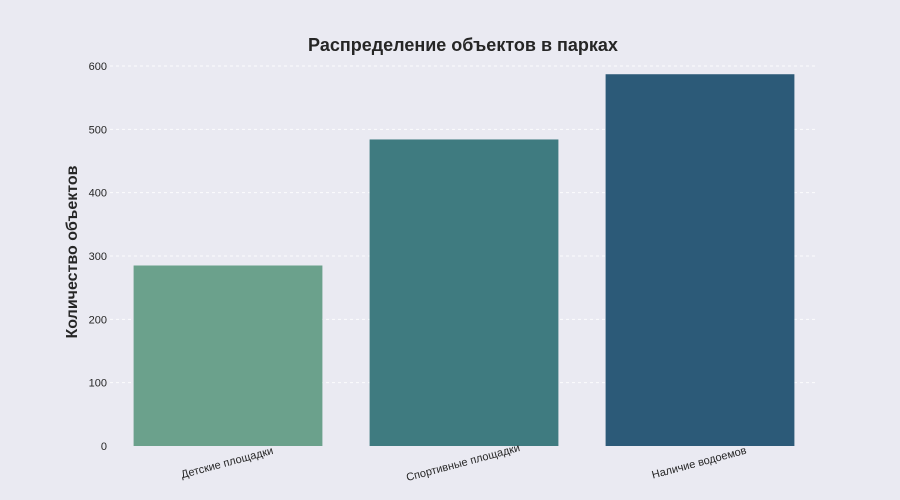 Image resolution: width=900 pixels, height=500 pixels. What do you see at coordinates (98, 384) in the screenshot?
I see `y-tick-label: 100` at bounding box center [98, 384].